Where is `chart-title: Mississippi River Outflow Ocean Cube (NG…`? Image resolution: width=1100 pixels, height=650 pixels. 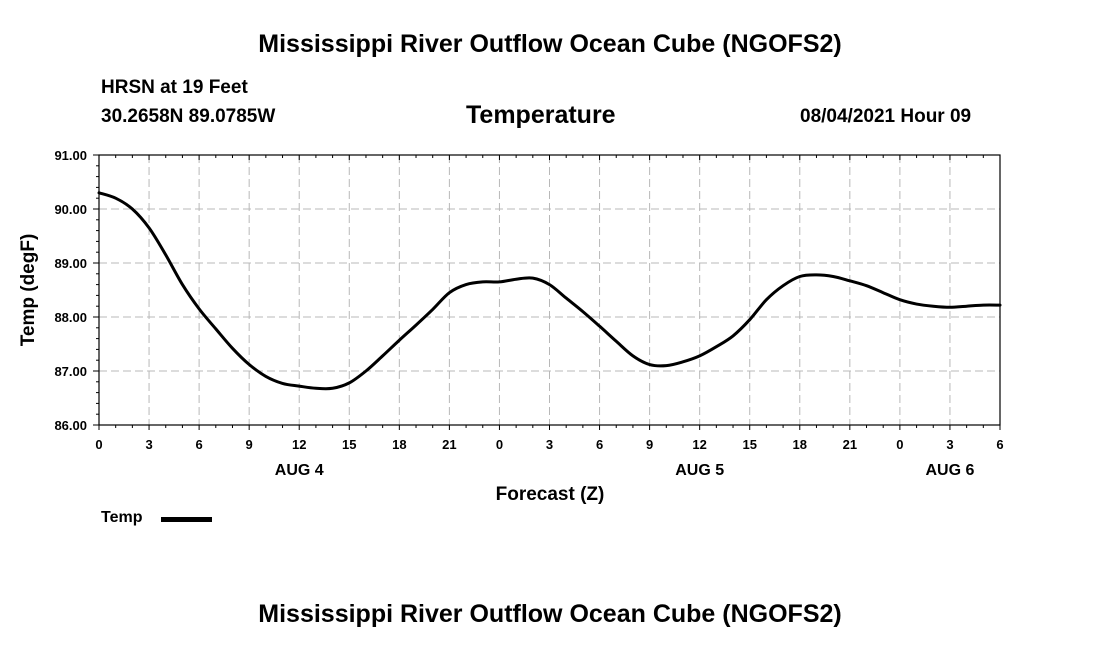
chart-title: Mississippi River Outflow Ocean Cube (NG… is located at coordinates (550, 44).